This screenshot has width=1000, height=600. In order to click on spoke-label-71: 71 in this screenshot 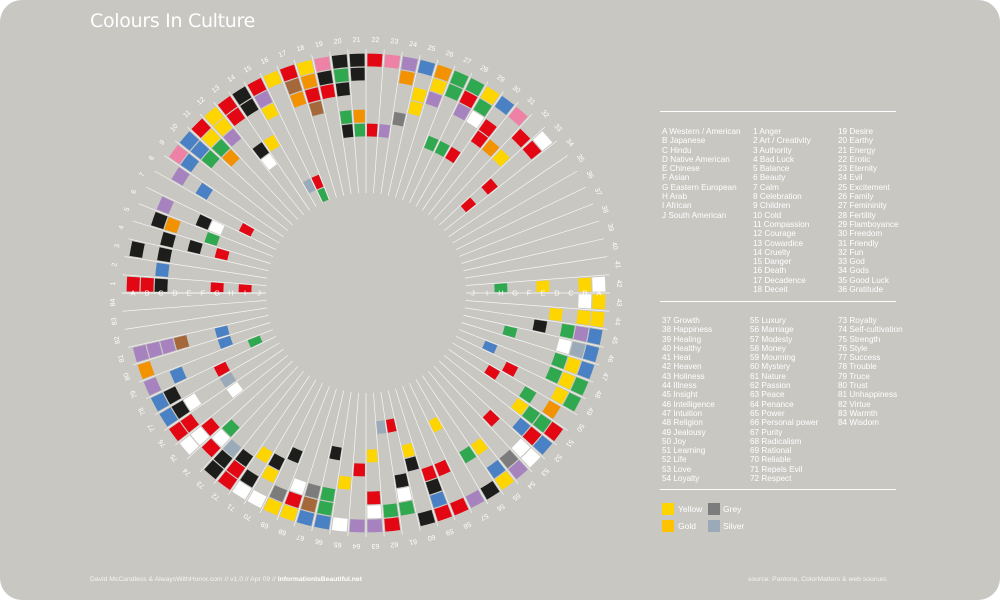, I will do `click(231, 507)`.